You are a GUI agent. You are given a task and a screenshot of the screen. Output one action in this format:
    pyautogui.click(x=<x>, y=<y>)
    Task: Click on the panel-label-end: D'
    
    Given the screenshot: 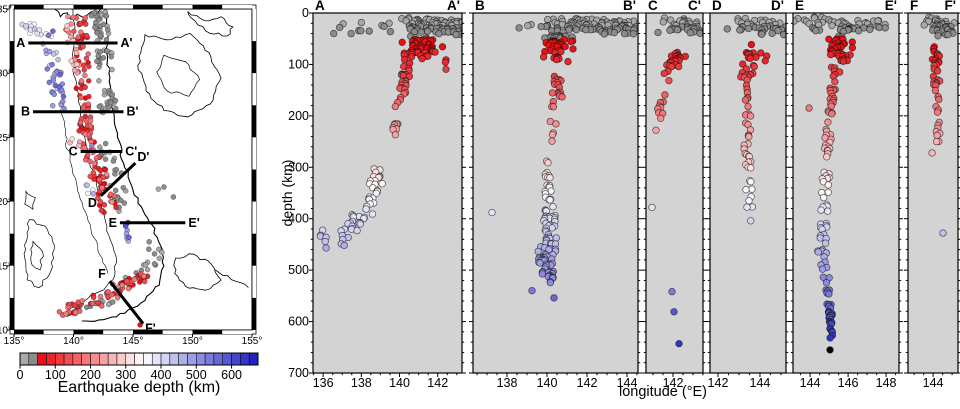 What is the action you would take?
    pyautogui.click(x=777, y=6)
    